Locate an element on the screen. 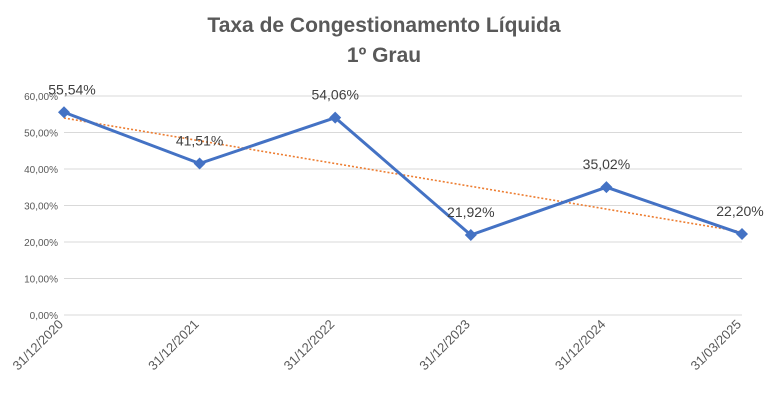  y-tick-label: 10,00% is located at coordinates (41, 280).